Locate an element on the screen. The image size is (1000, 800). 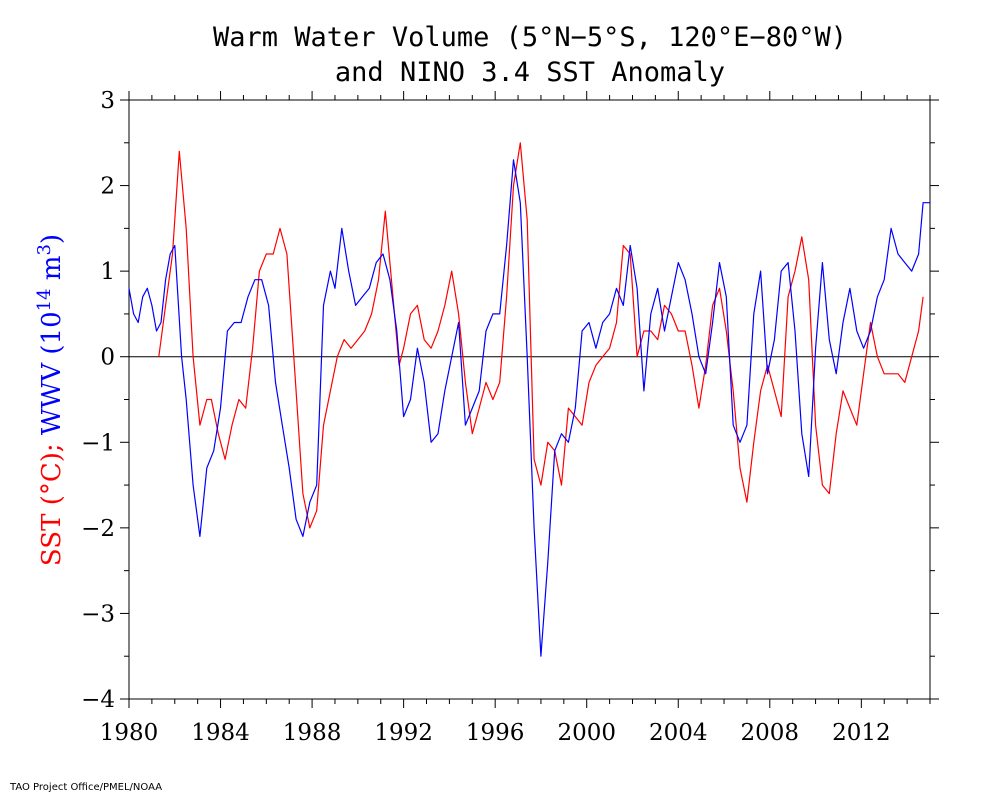
y-tick-label: 3 is located at coordinates (107, 101).